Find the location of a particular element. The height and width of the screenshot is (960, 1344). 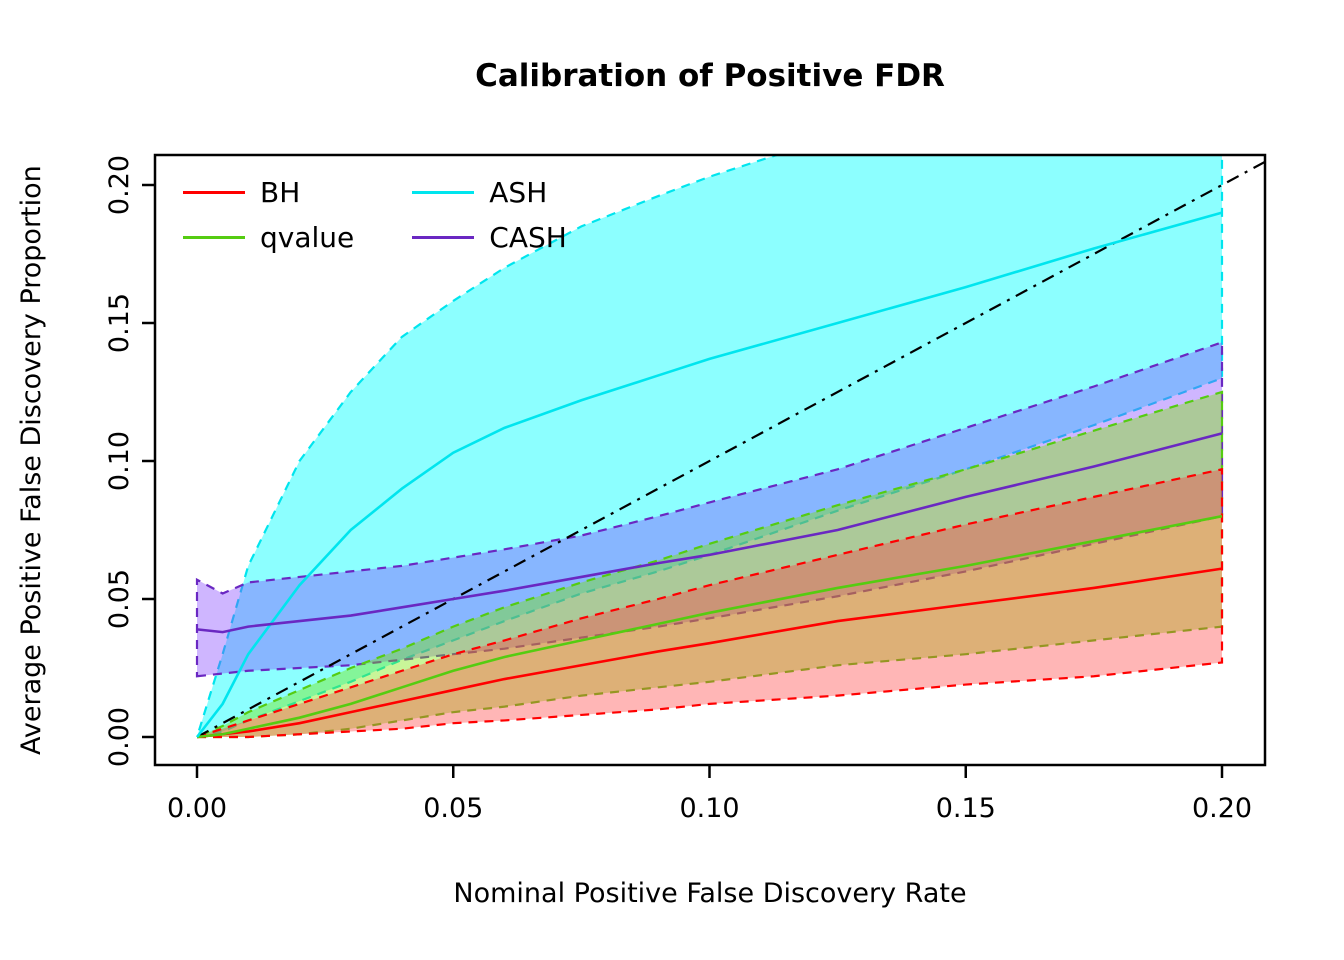

x-tick-label: 0.00 is located at coordinates (197, 808).